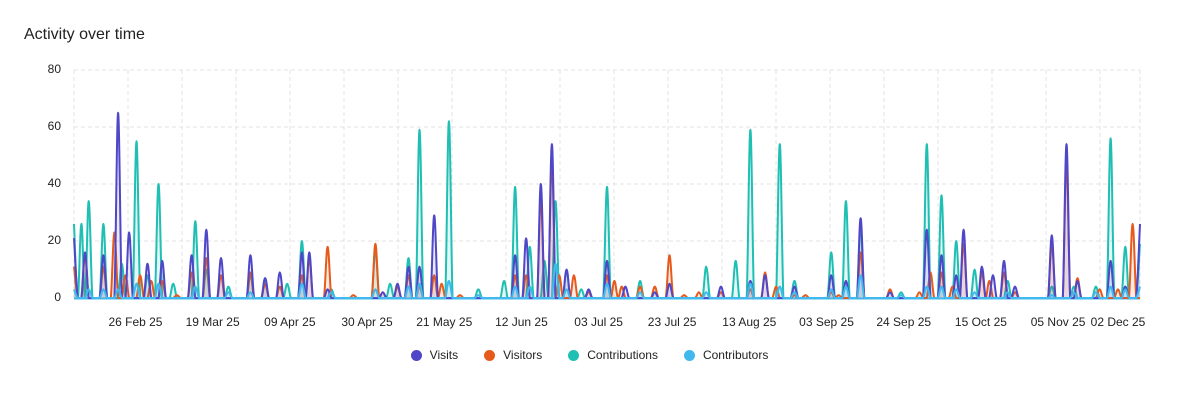 This screenshot has height=400, width=1179. Describe the element at coordinates (290, 322) in the screenshot. I see `x-tick-label: 09 Apr 25` at that location.